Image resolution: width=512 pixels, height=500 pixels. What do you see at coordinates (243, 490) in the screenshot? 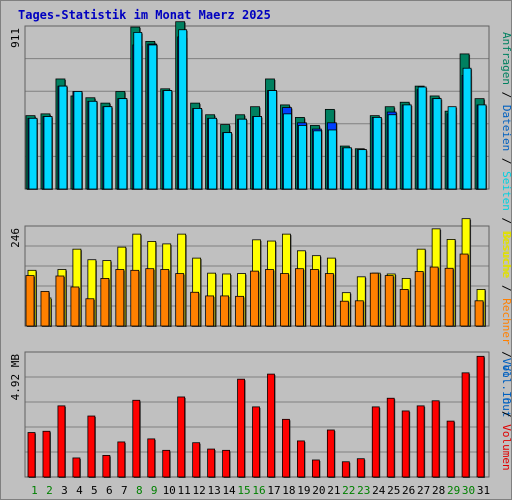
I see `x-tick-label: 15` at bounding box center [243, 490].